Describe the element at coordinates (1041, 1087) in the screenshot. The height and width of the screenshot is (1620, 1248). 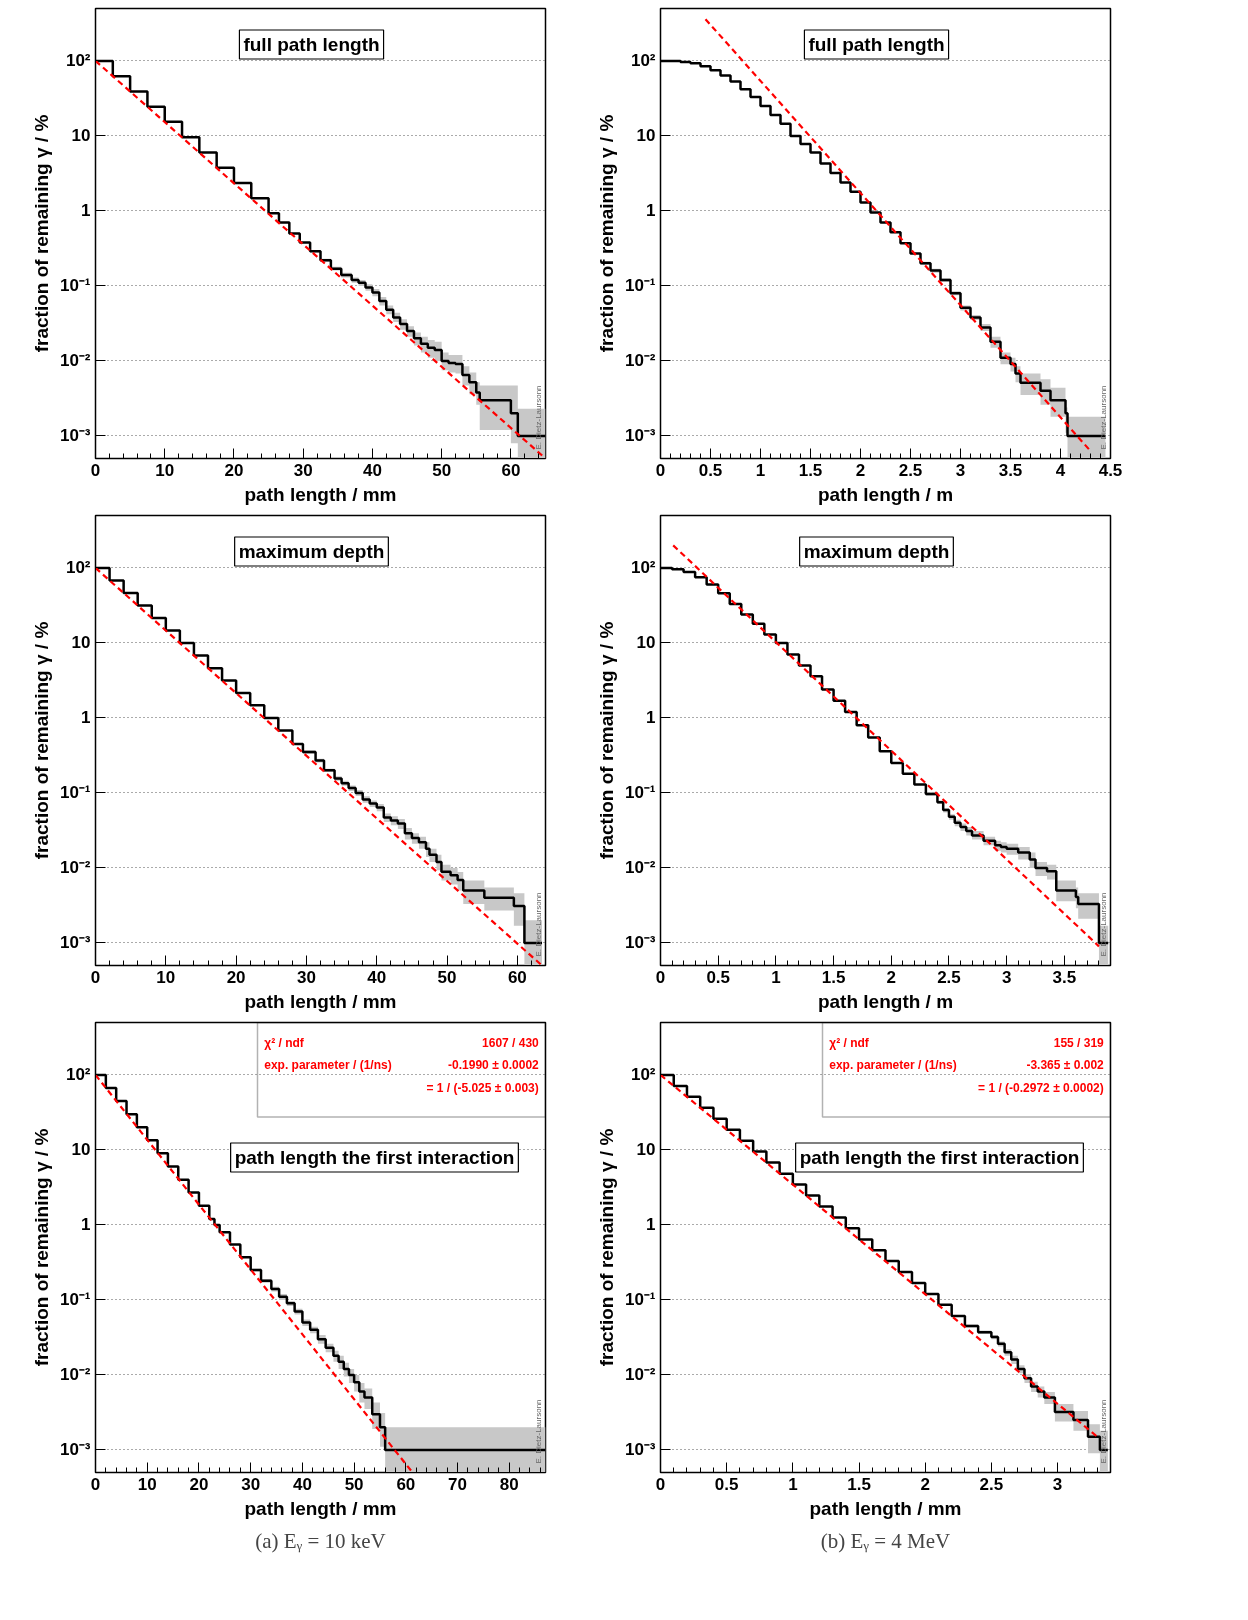
I see `annotation: = 1 / (-0.2972 ± 0.0002)` at that location.